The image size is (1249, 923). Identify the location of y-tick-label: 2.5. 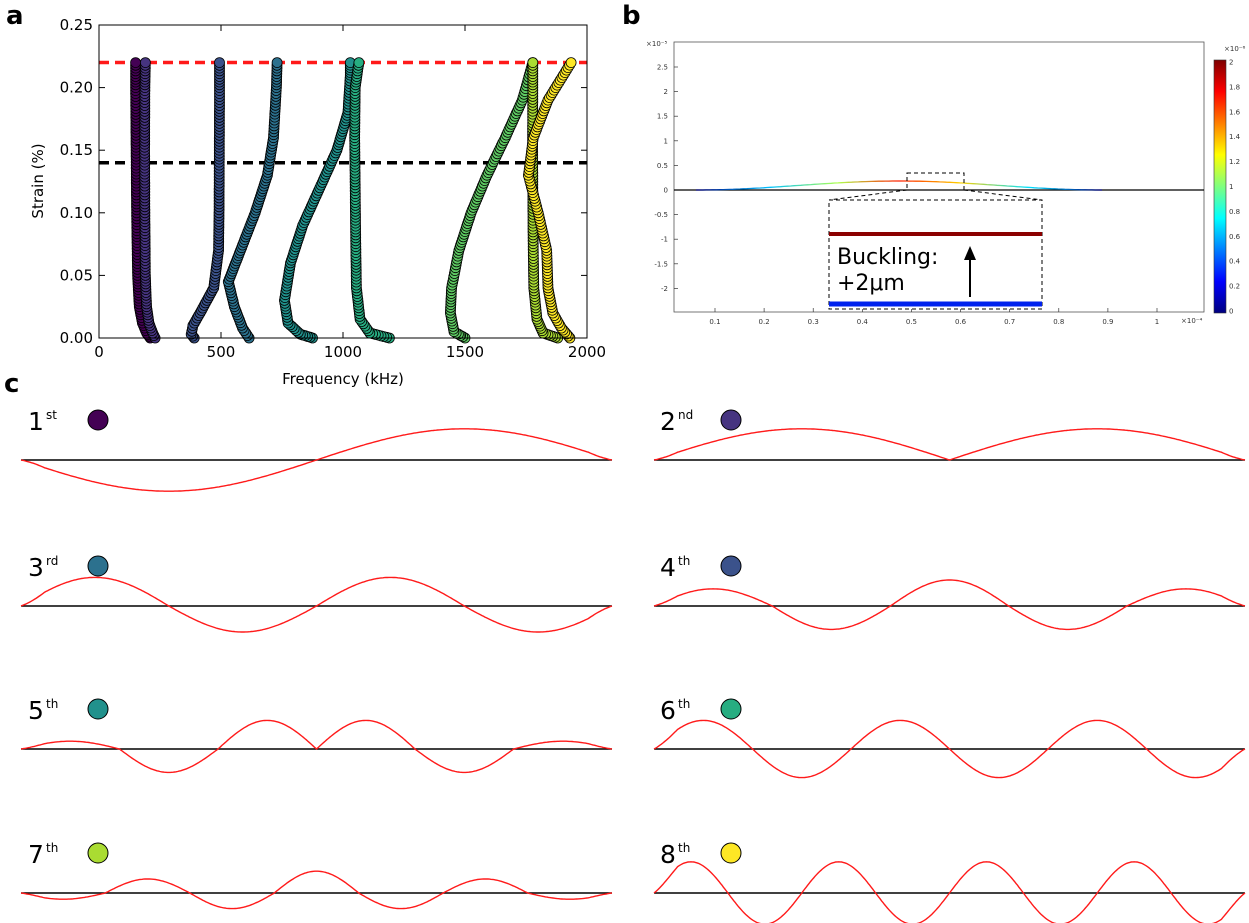
(662, 68).